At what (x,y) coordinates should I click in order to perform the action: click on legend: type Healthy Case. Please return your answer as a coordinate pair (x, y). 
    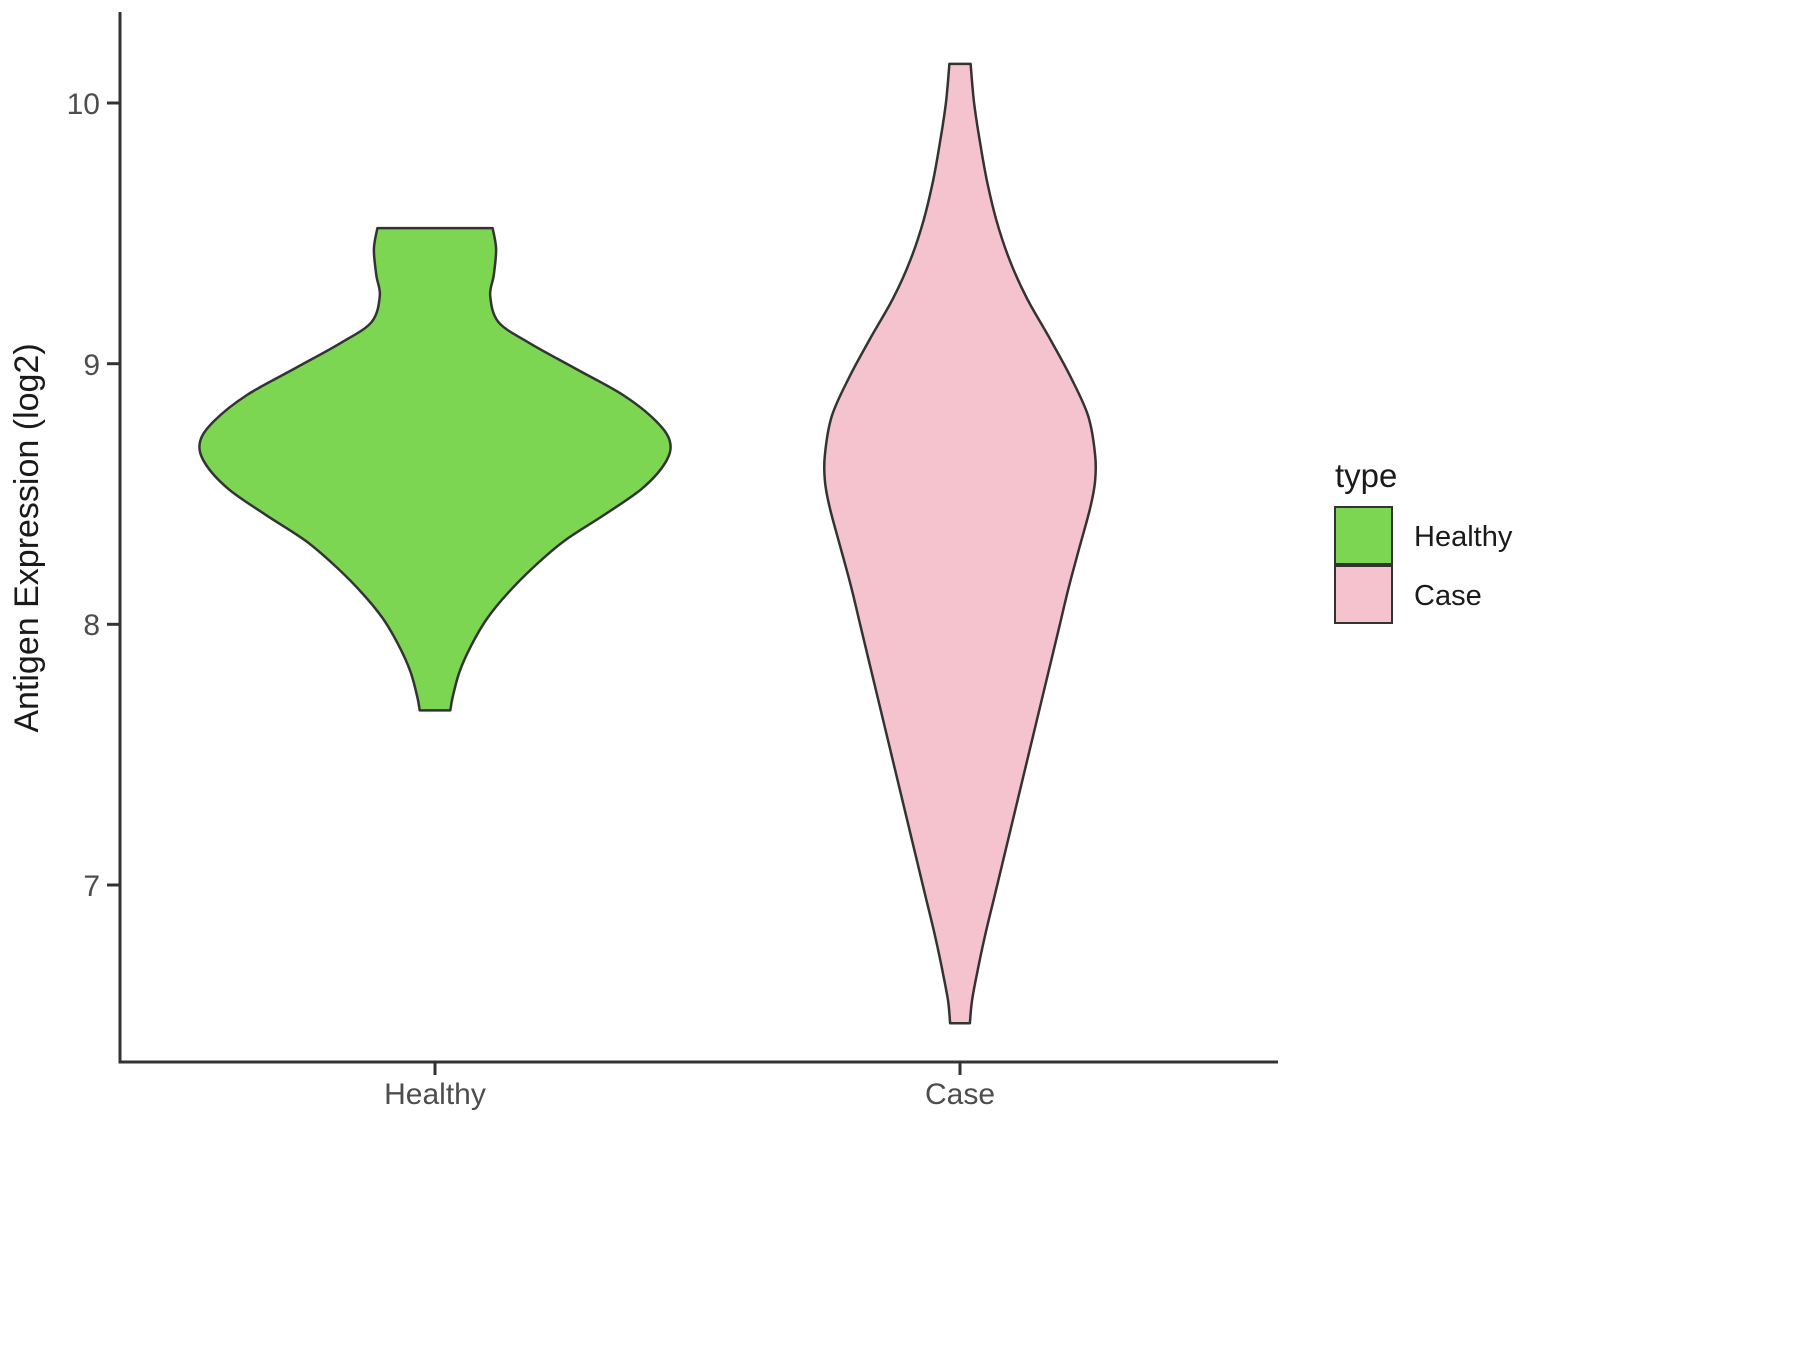
    Looking at the image, I should click on (1423, 540).